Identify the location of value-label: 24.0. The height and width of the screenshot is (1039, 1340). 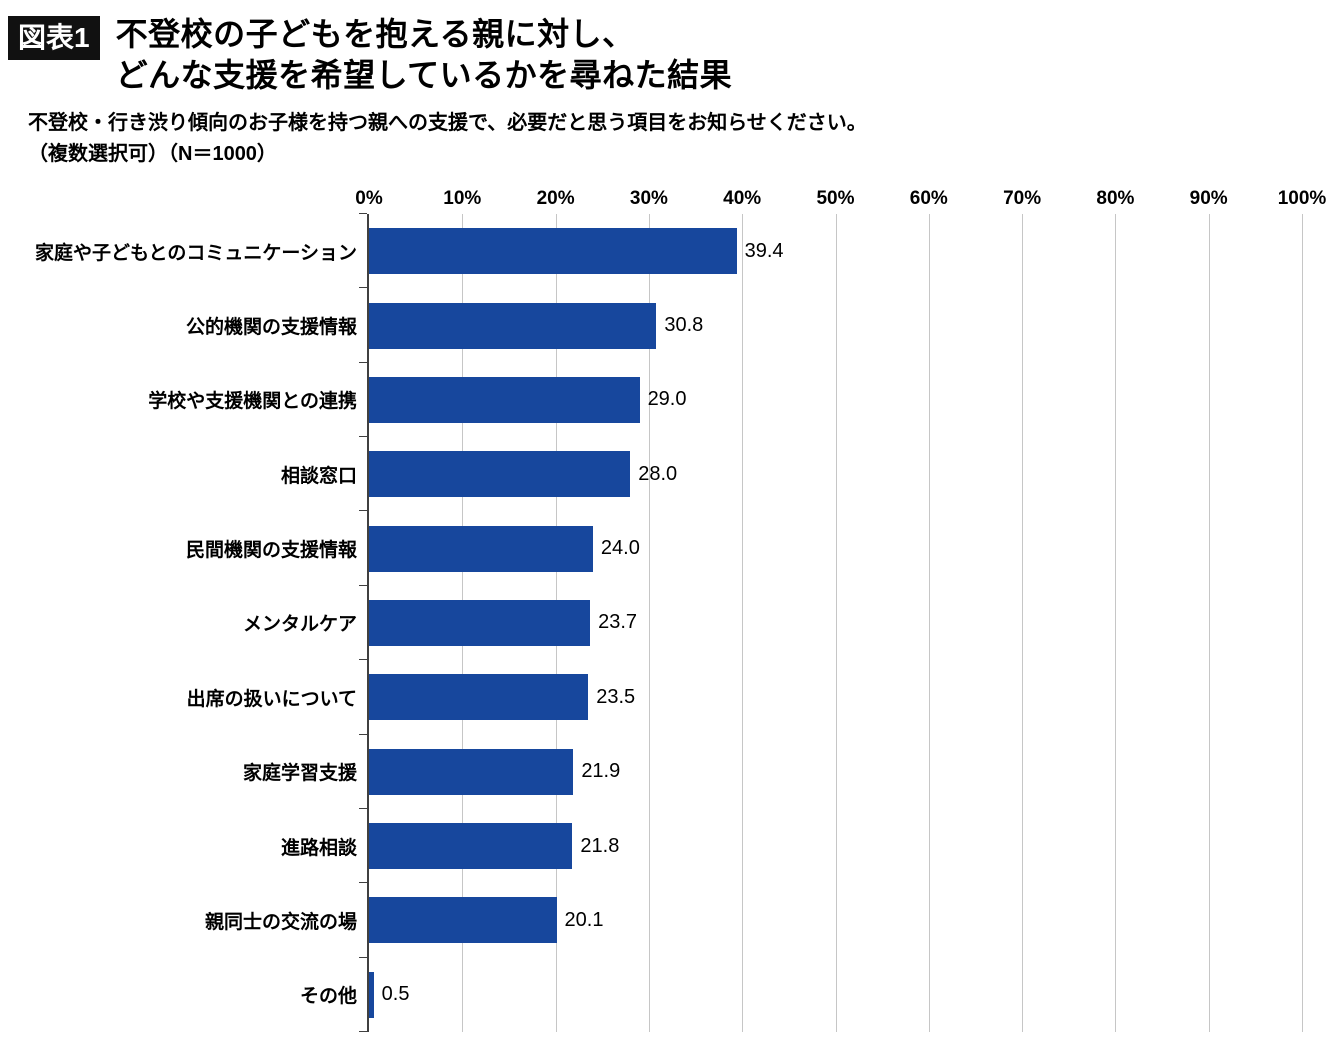
(620, 548).